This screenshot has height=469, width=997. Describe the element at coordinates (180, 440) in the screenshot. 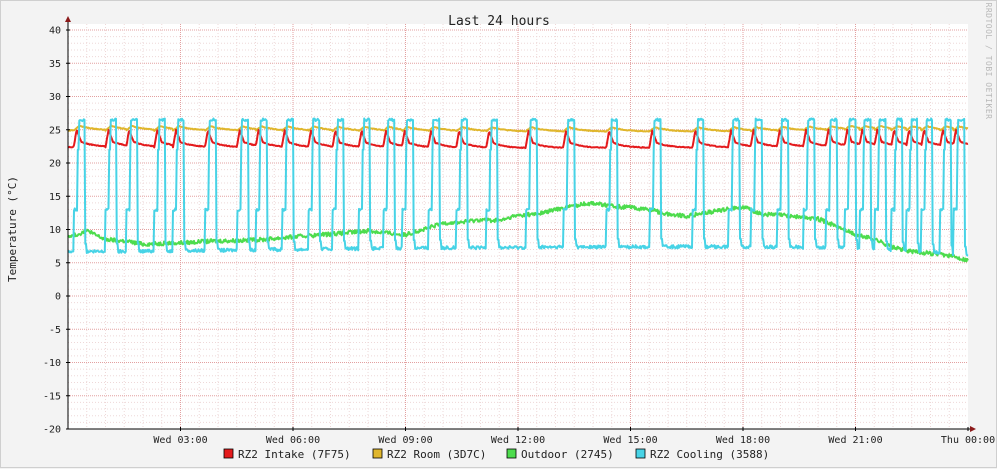

I see `x-tick-label: Wed 03:00` at that location.